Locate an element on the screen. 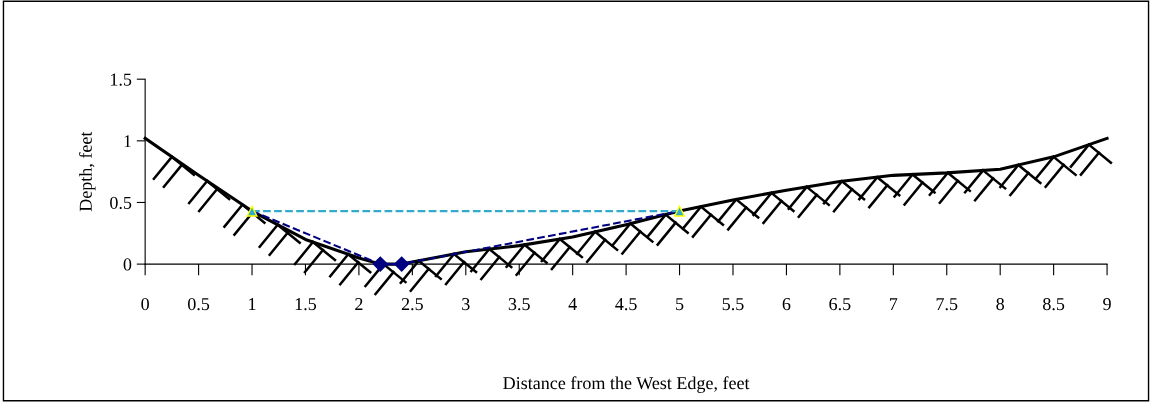  x-tick-label: 7 is located at coordinates (893, 304).